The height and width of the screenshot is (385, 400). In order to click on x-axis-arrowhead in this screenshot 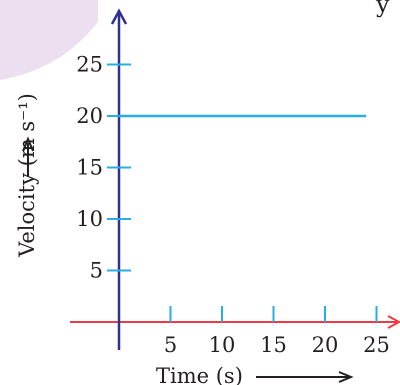, I will do `click(393, 322)`.